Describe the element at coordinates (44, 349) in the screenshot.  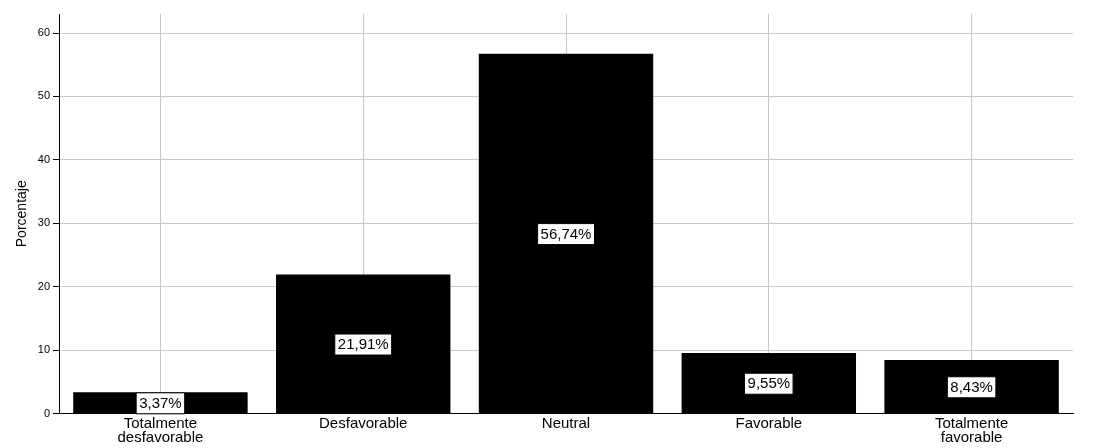
I see `y-tick-label: 10` at that location.